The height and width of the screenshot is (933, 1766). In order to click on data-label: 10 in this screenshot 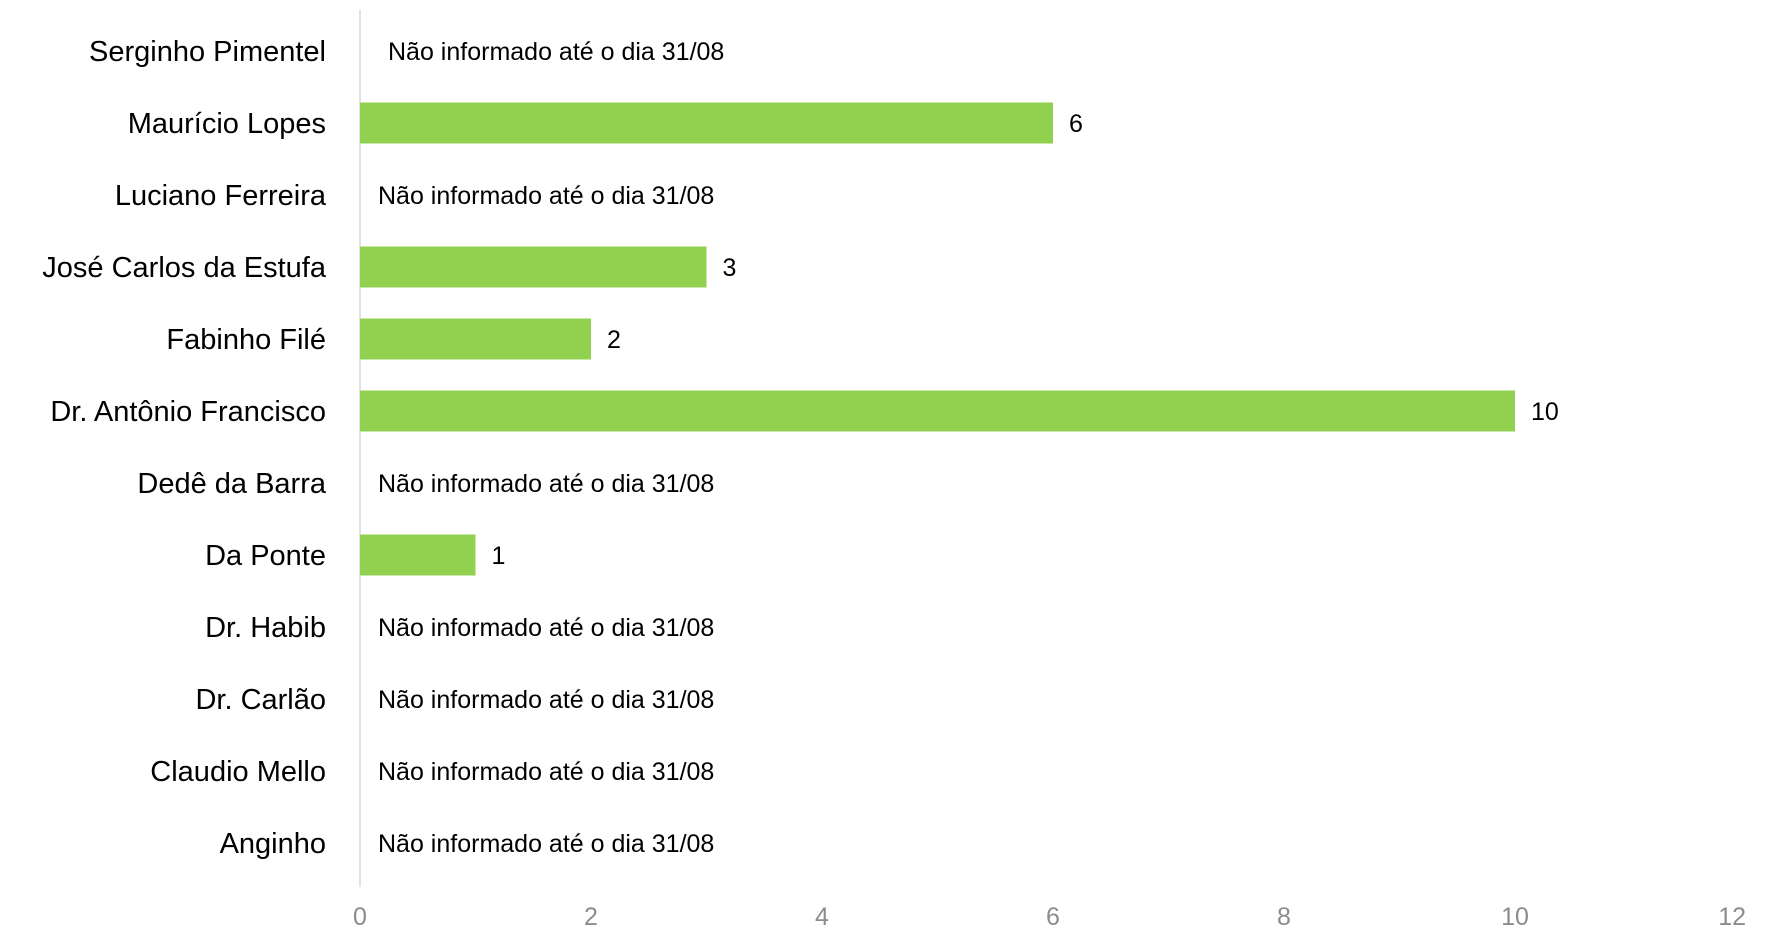, I will do `click(1545, 412)`.